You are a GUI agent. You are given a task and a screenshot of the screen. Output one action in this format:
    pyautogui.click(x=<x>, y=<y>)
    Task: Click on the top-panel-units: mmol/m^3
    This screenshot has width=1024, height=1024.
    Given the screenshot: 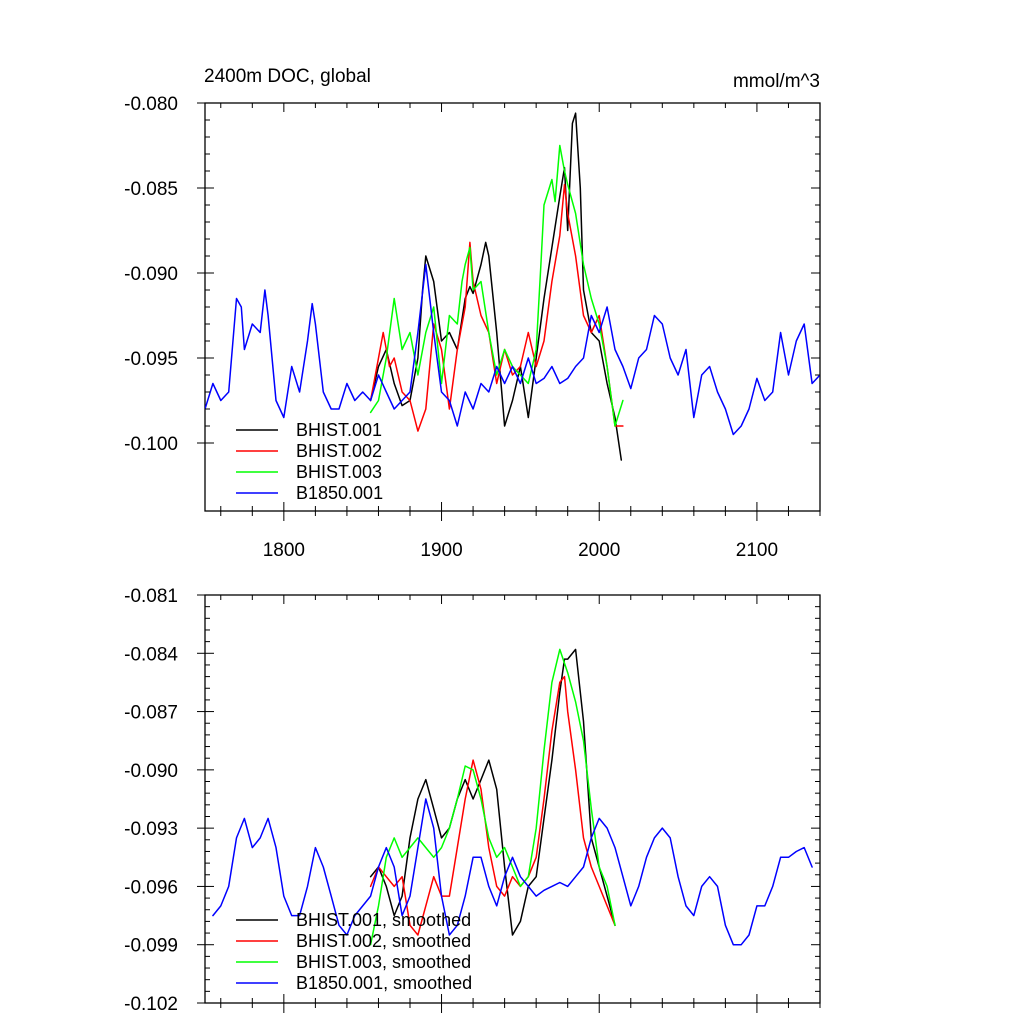 What is the action you would take?
    pyautogui.click(x=776, y=81)
    